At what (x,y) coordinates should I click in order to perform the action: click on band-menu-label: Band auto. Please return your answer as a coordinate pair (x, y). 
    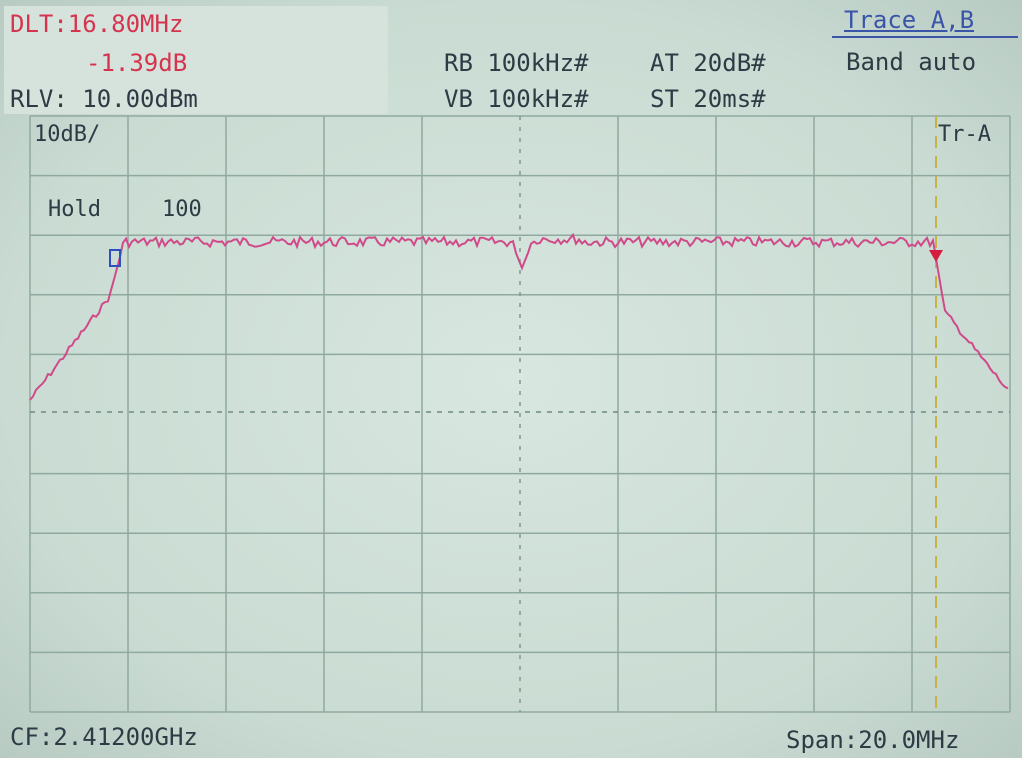
    Looking at the image, I should click on (911, 62).